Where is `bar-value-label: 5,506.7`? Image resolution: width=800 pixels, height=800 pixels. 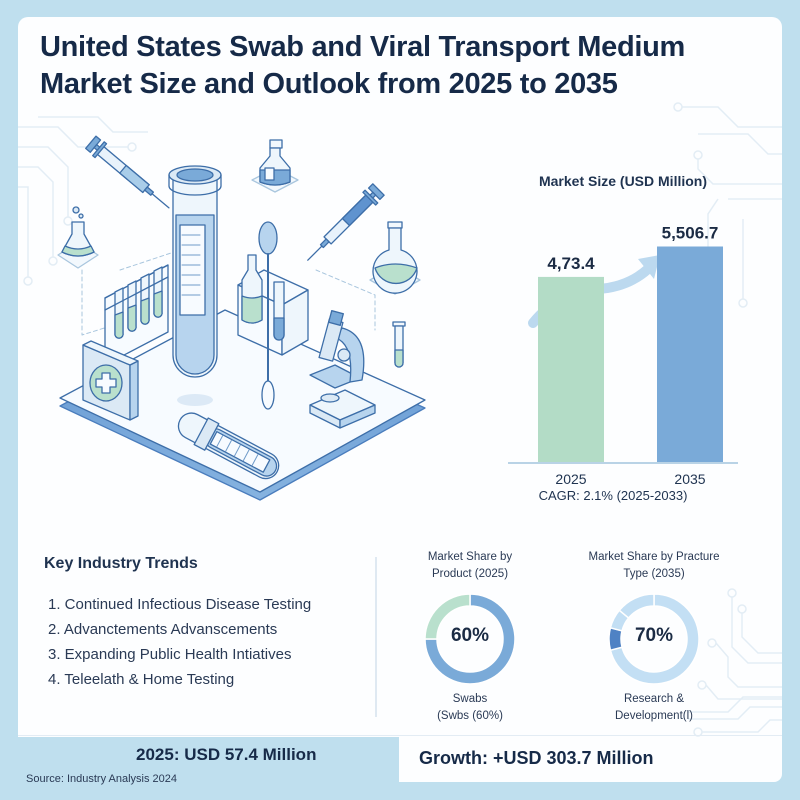 bar-value-label: 5,506.7 is located at coordinates (690, 232).